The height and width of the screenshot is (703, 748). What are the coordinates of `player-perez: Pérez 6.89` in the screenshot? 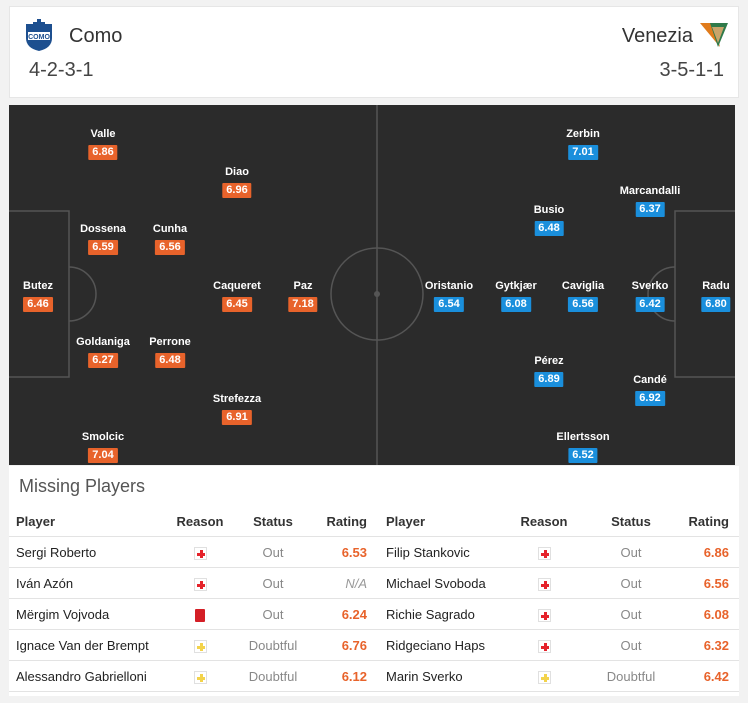 It's located at (549, 370).